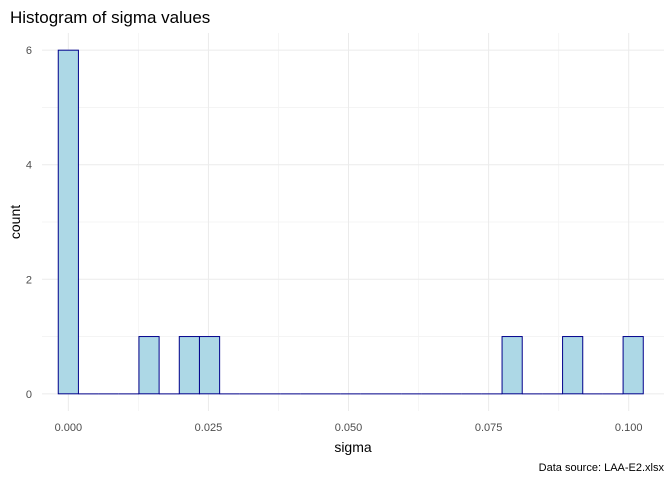  I want to click on y-axis-title: count, so click(15, 222).